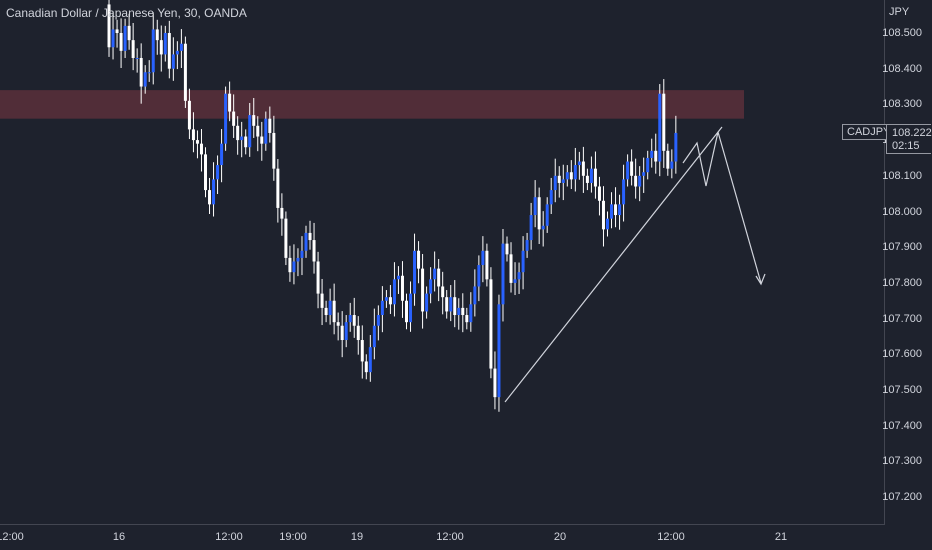 The width and height of the screenshot is (932, 550). What do you see at coordinates (912, 133) in the screenshot?
I see `current-price: 108.222` at bounding box center [912, 133].